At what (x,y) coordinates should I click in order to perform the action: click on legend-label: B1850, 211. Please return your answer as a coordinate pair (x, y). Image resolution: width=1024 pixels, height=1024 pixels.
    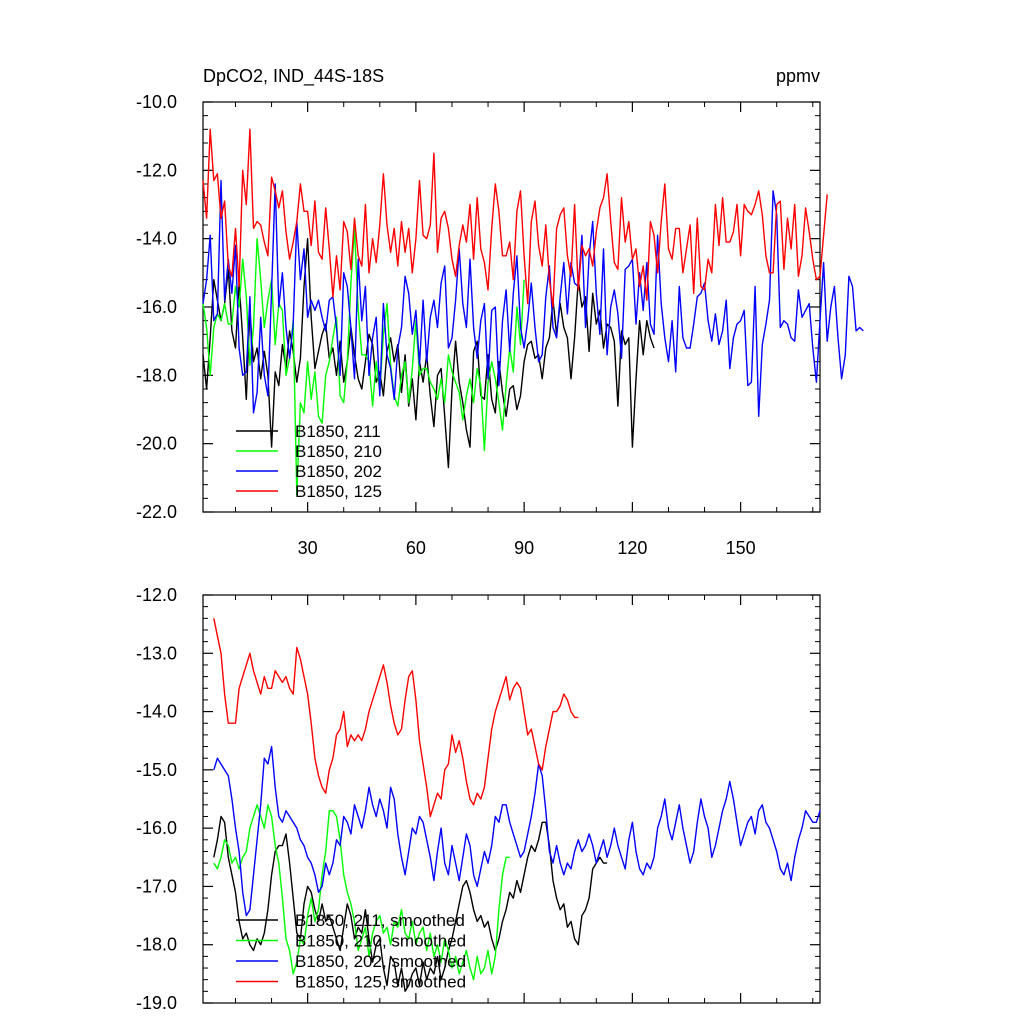
    Looking at the image, I should click on (338, 431).